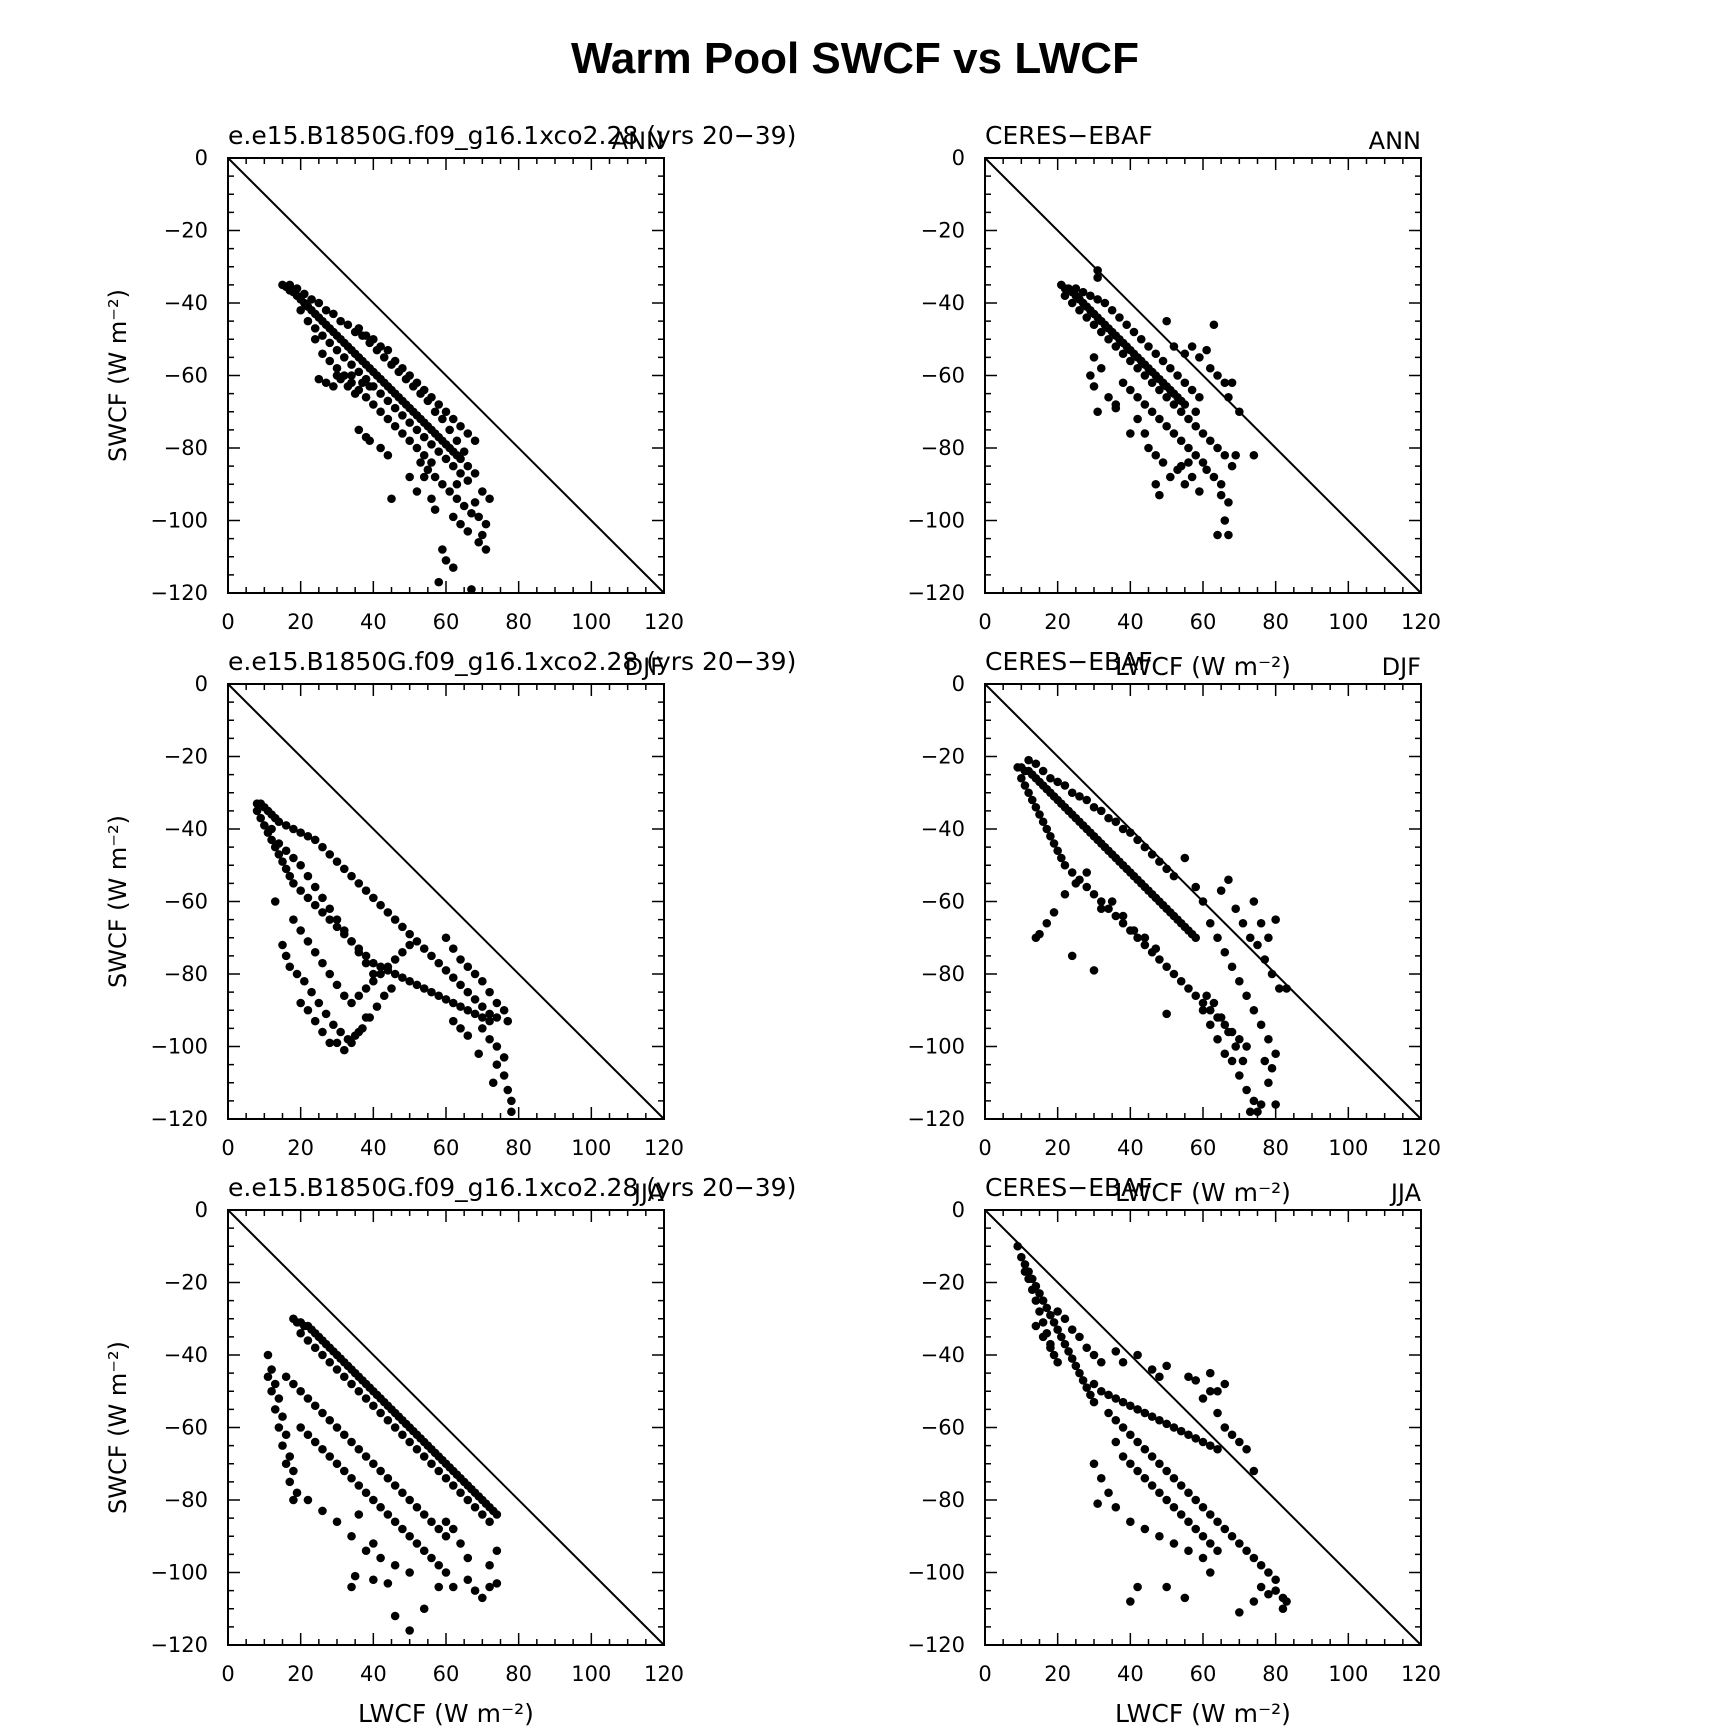 This screenshot has width=1710, height=1732. What do you see at coordinates (1203, 1192) in the screenshot?
I see `center-axis-label: LWCF (W m⁻²)` at bounding box center [1203, 1192].